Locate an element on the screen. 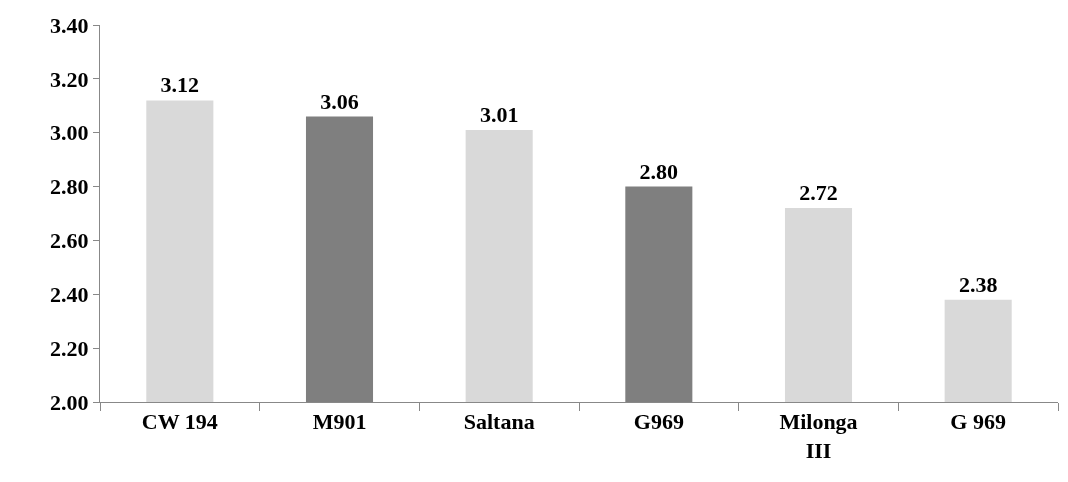  y-tick-label: 2.80 is located at coordinates (69, 187).